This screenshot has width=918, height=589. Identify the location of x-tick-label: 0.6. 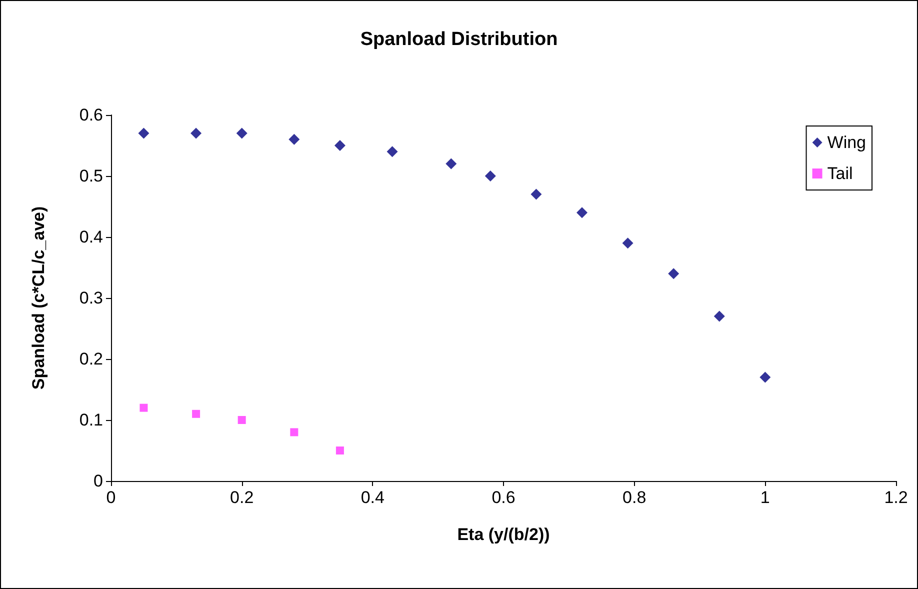
(504, 497).